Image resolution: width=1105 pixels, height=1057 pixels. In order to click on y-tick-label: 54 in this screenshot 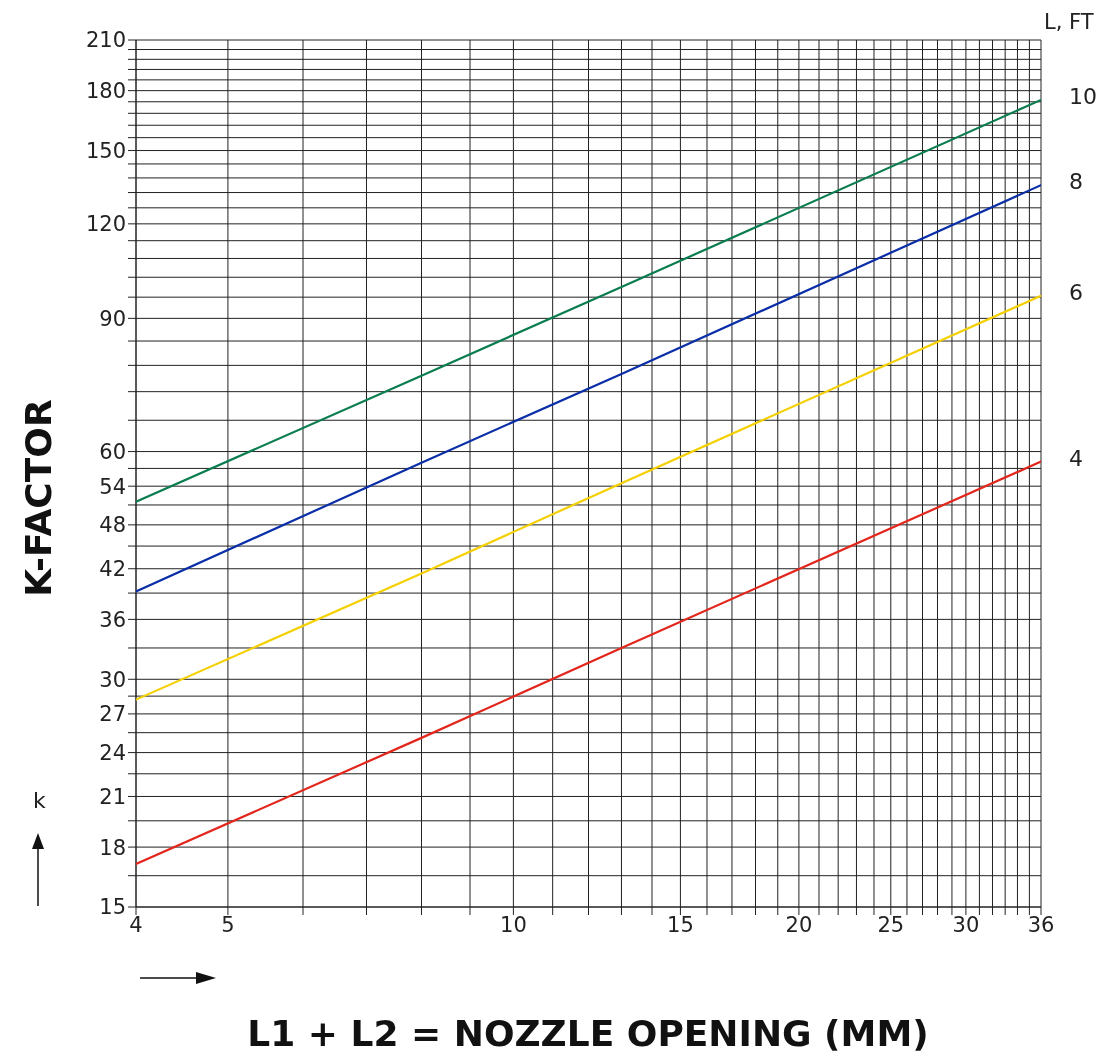, I will do `click(112, 486)`.